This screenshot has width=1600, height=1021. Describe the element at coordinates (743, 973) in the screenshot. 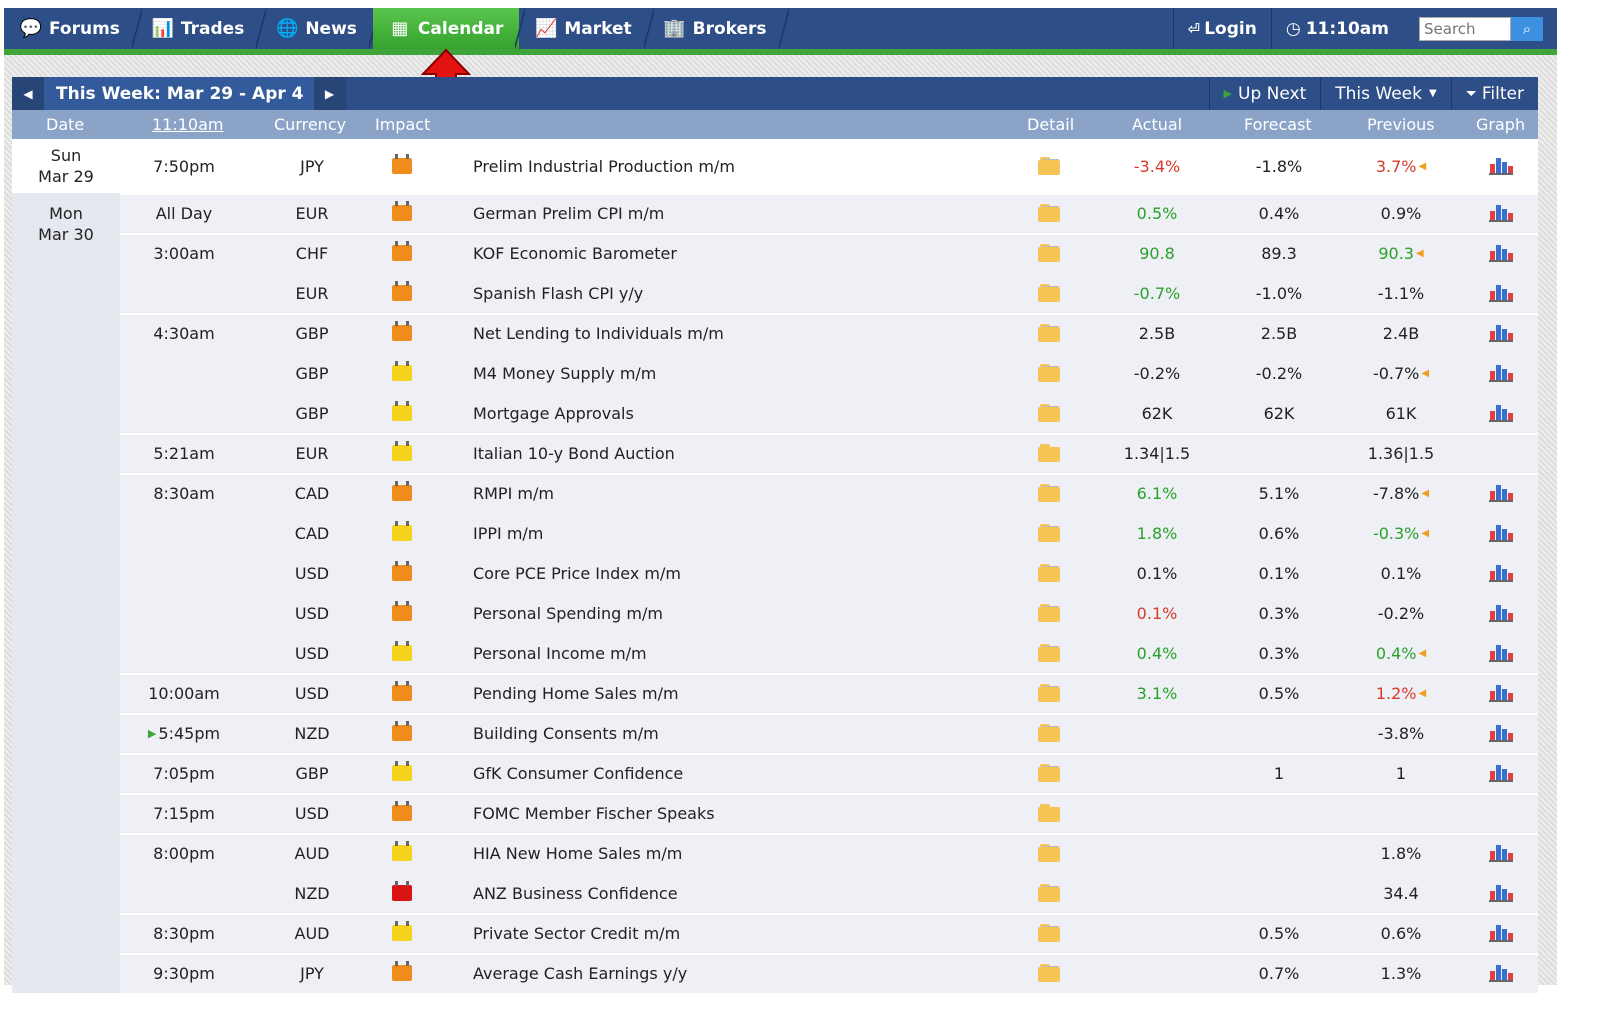

I see `event-title-cell: Average Cash Earnings y/y` at that location.